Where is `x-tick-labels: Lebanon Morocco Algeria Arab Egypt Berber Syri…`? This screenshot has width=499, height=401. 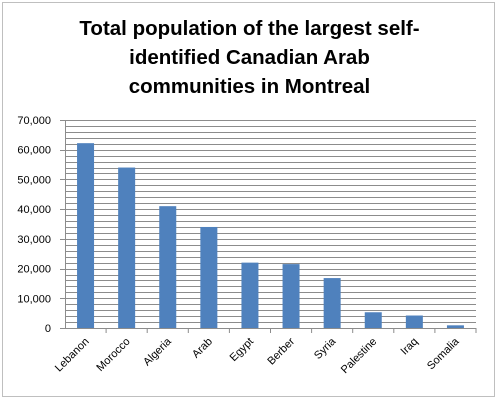 x-tick-labels: Lebanon Morocco Algeria Arab Egypt Berber Syri… is located at coordinates (257, 355).